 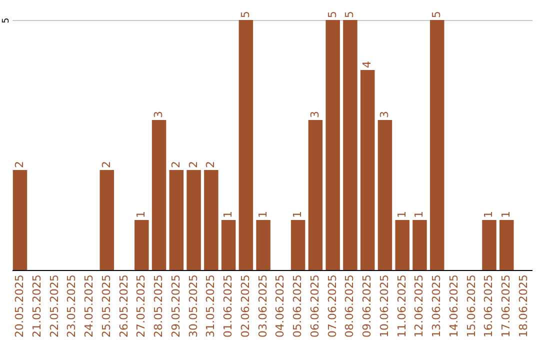 I want to click on x-tick-label: 24.05.2025, so click(x=89, y=306).